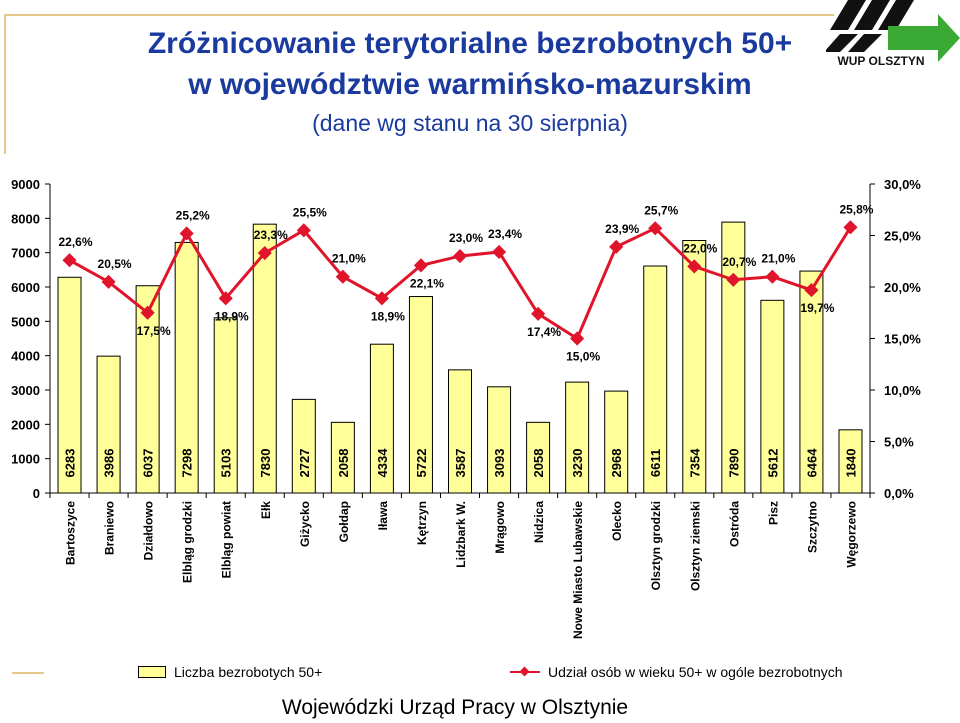 The height and width of the screenshot is (723, 960). What do you see at coordinates (109, 463) in the screenshot?
I see `bar-value-label: 3986` at bounding box center [109, 463].